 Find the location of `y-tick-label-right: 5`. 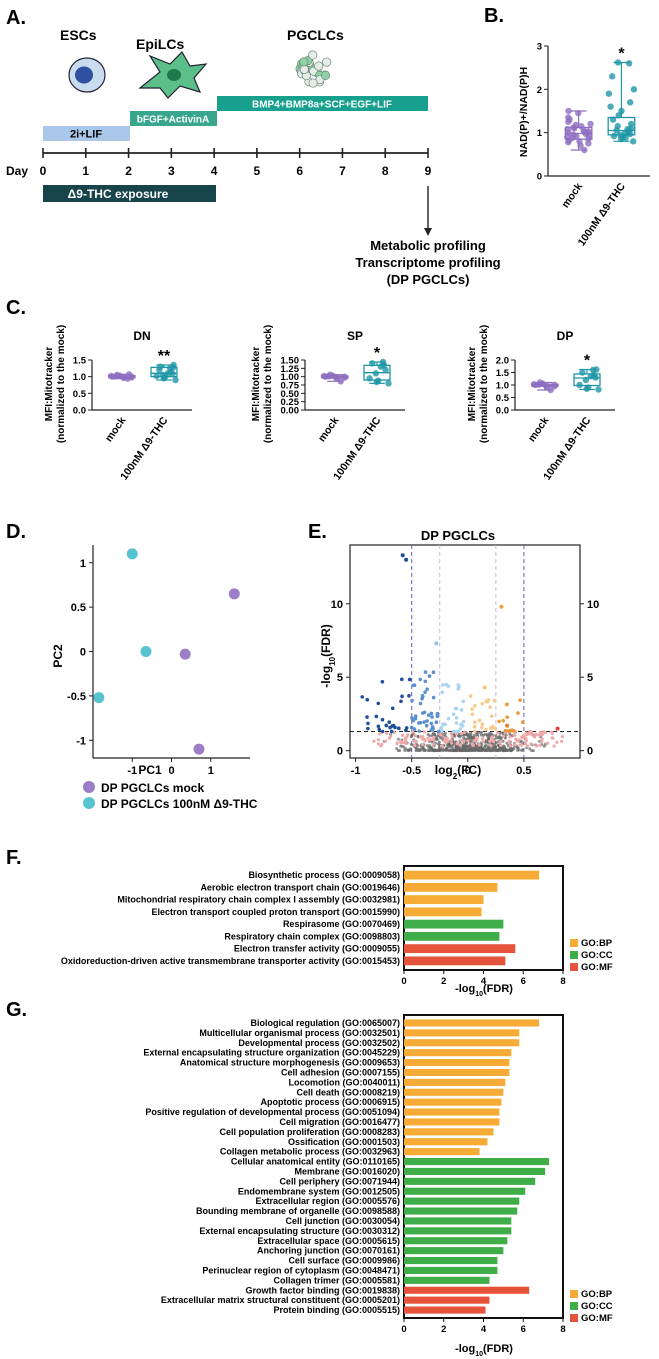

y-tick-label-right: 5 is located at coordinates (590, 678).